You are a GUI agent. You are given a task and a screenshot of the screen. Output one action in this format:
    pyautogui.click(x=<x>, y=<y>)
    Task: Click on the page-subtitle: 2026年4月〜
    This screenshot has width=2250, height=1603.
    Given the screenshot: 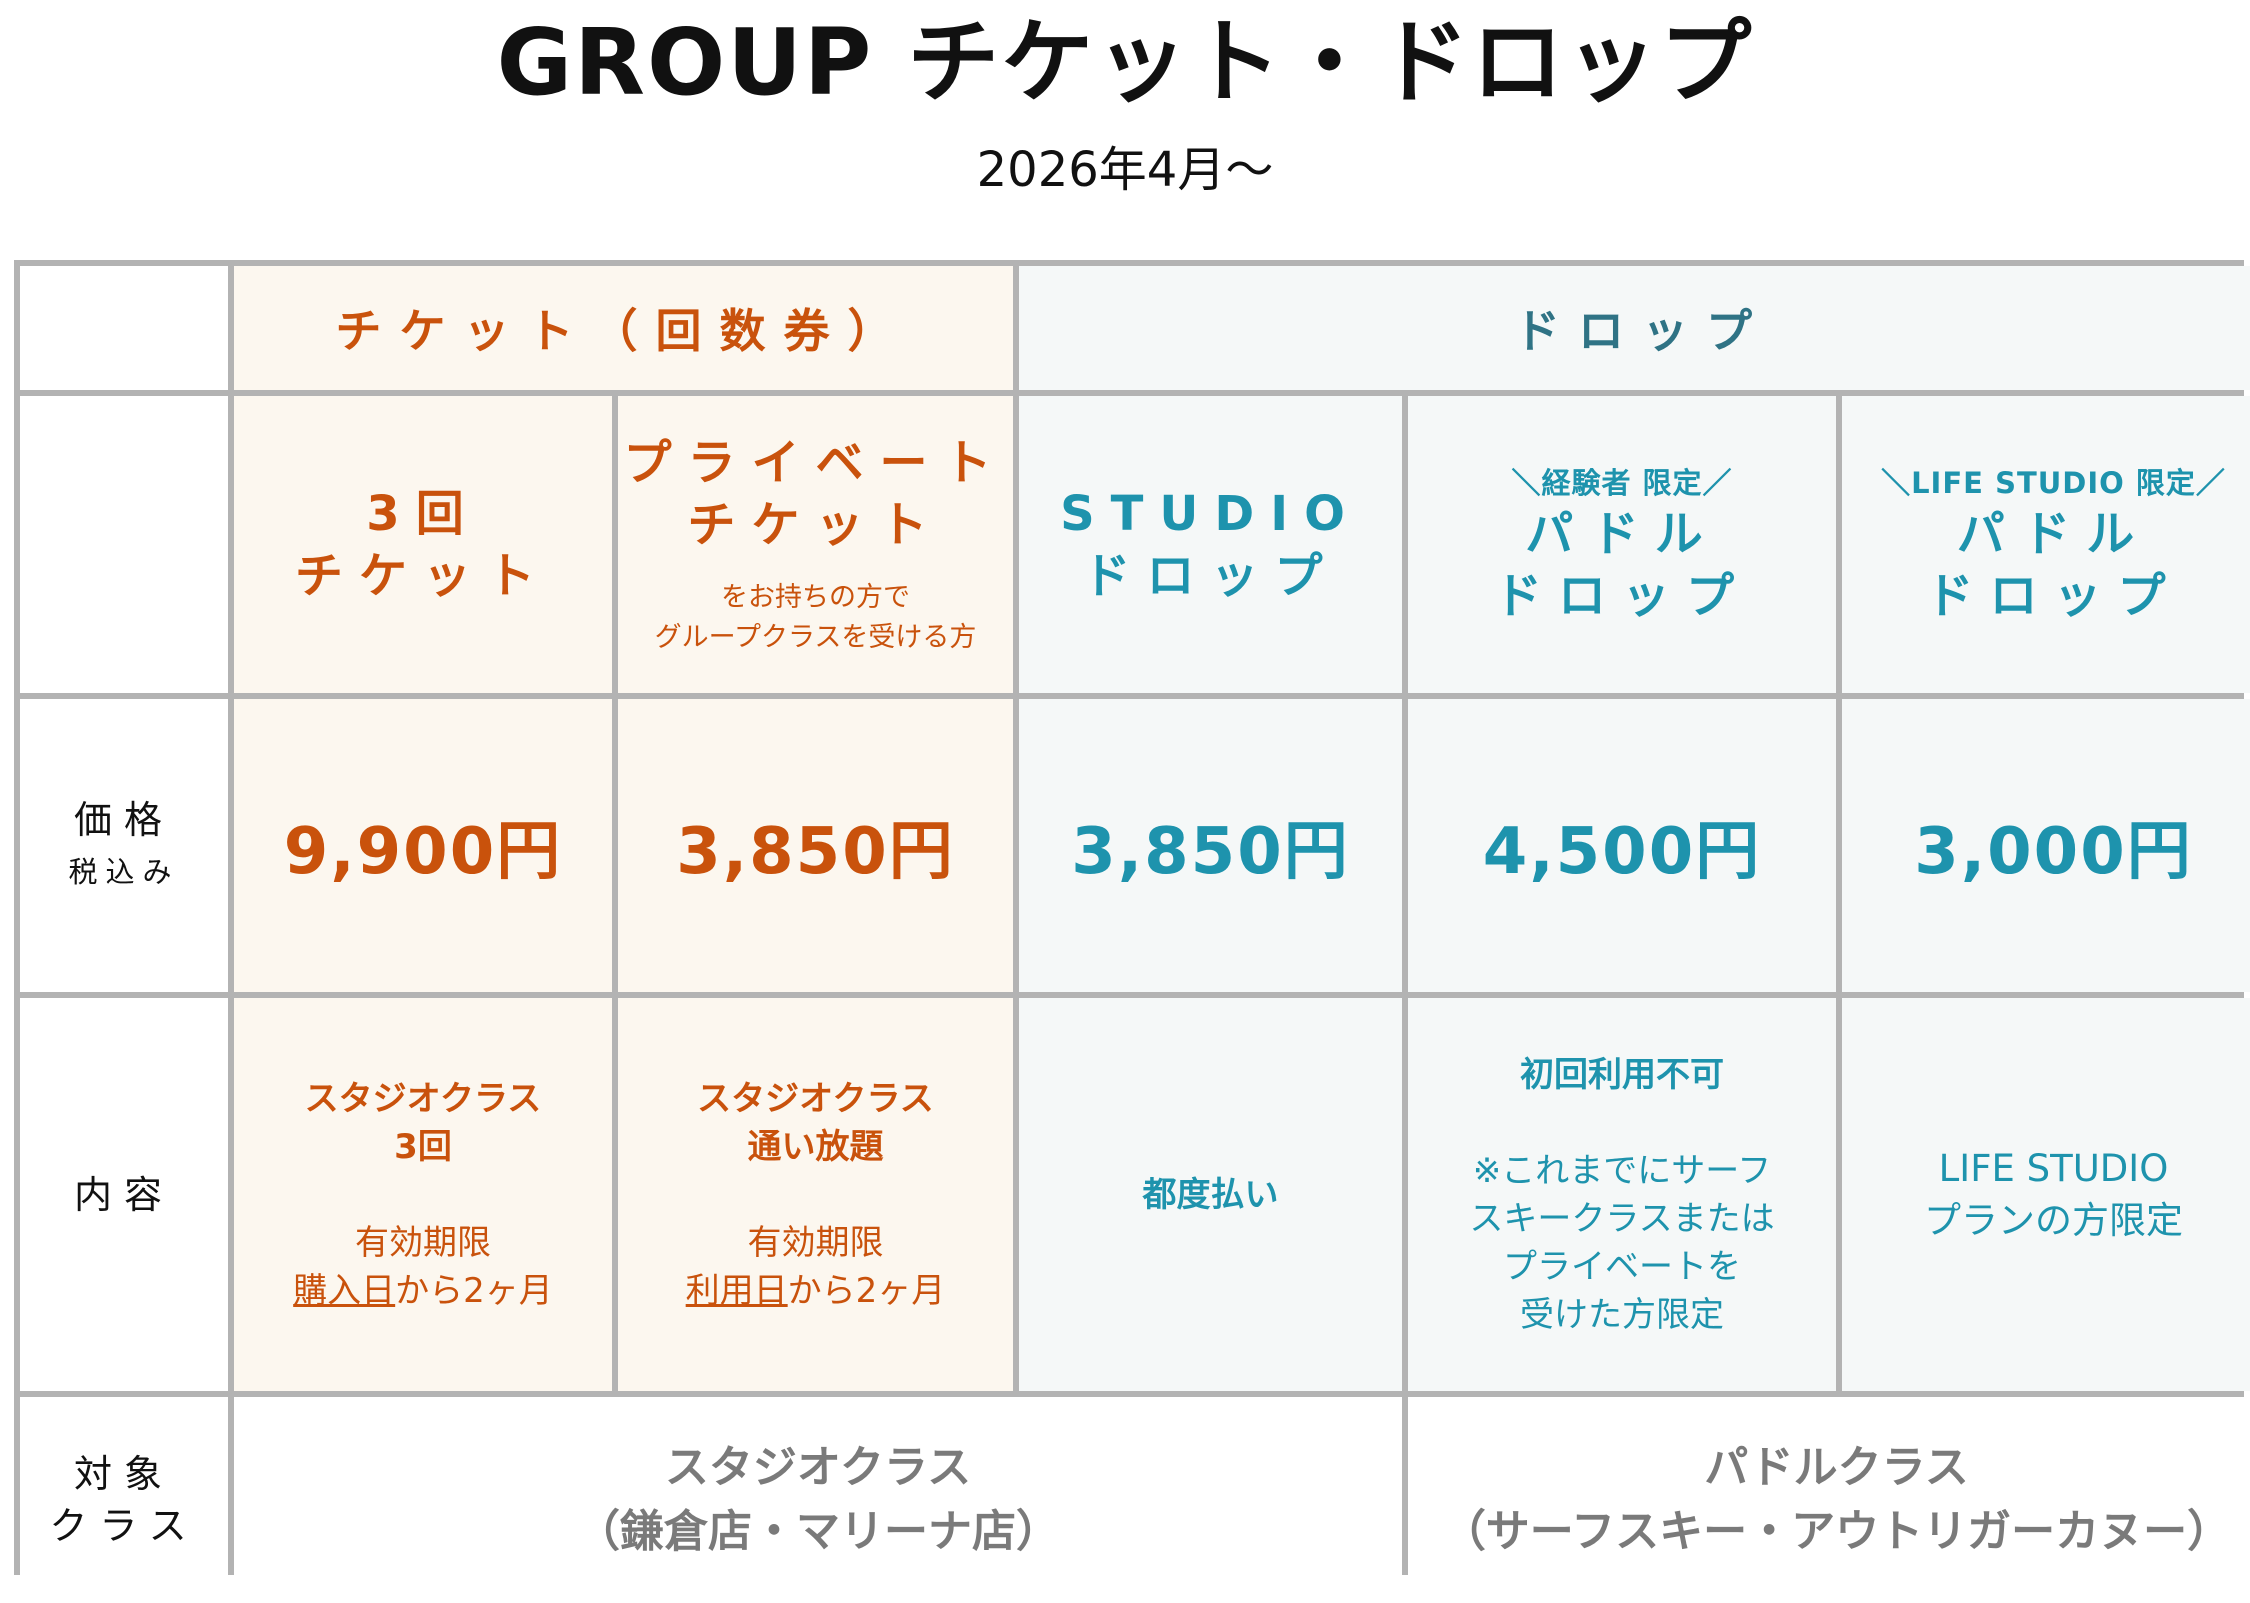 What is the action you would take?
    pyautogui.click(x=1125, y=170)
    